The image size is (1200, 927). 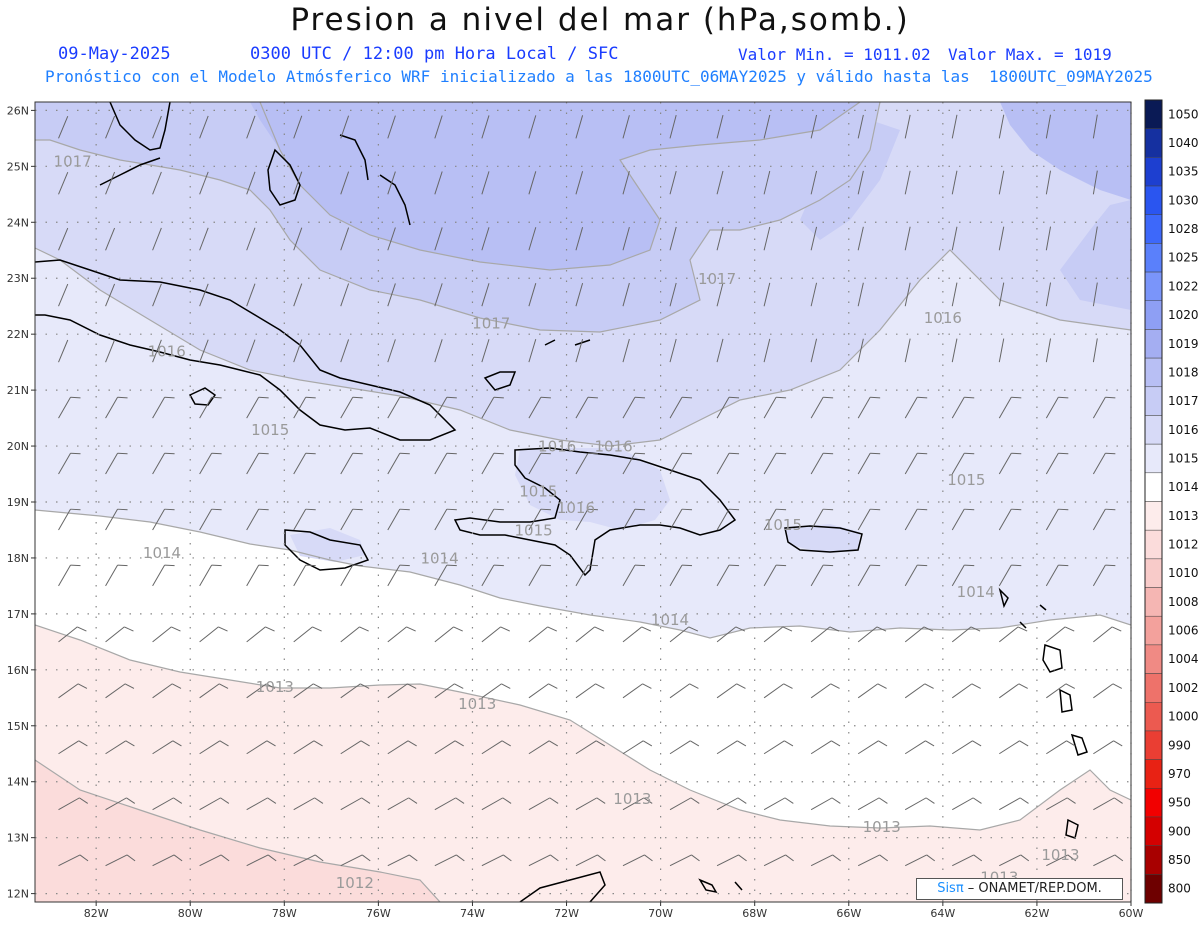 What do you see at coordinates (18, 838) in the screenshot?
I see `lat-tick-label: 13N` at bounding box center [18, 838].